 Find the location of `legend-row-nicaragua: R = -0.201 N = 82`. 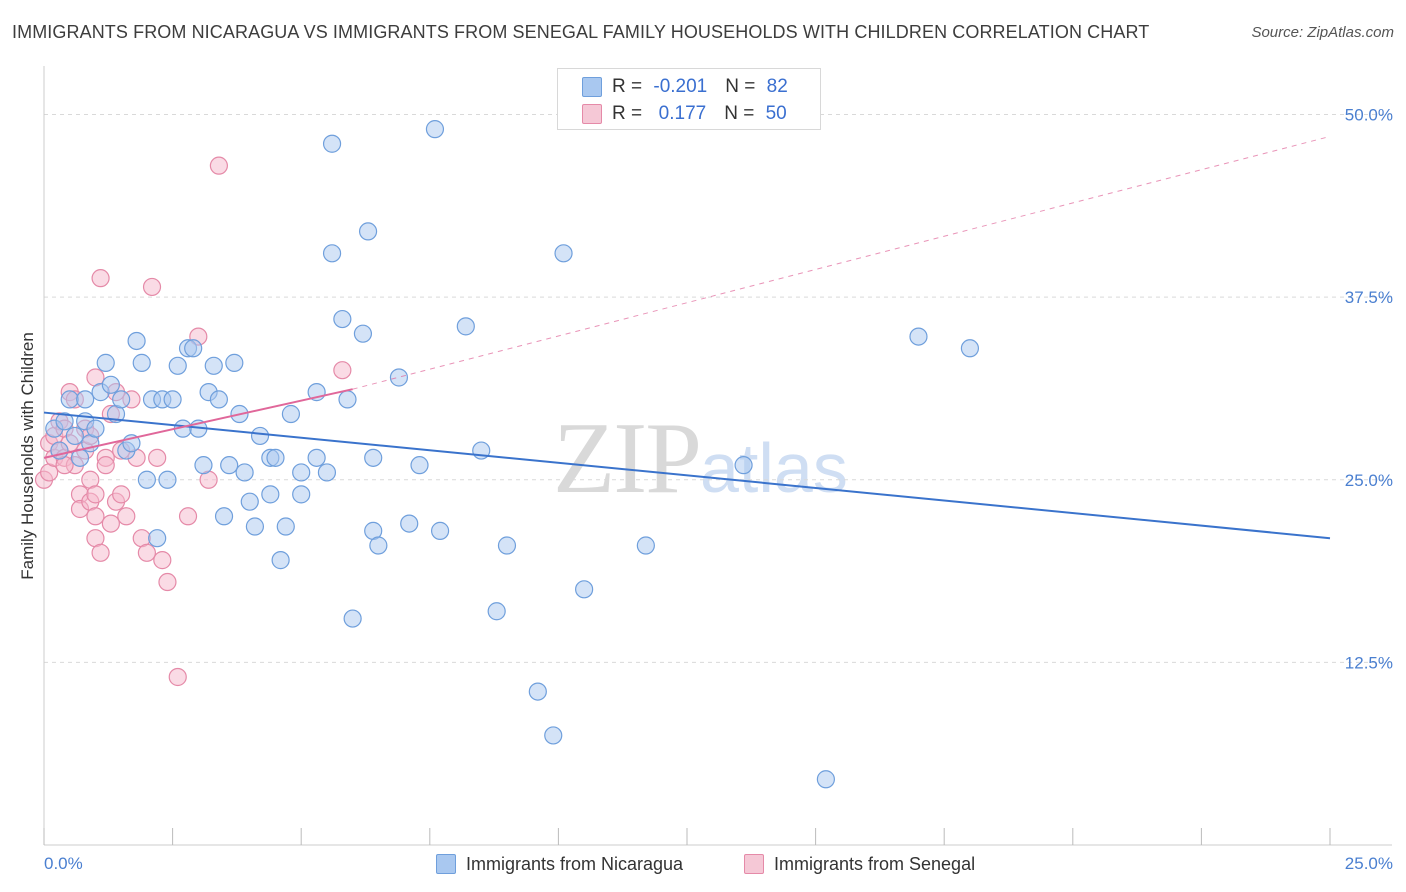

legend-row-nicaragua: R = -0.201 N = 82 is located at coordinates (685, 87).